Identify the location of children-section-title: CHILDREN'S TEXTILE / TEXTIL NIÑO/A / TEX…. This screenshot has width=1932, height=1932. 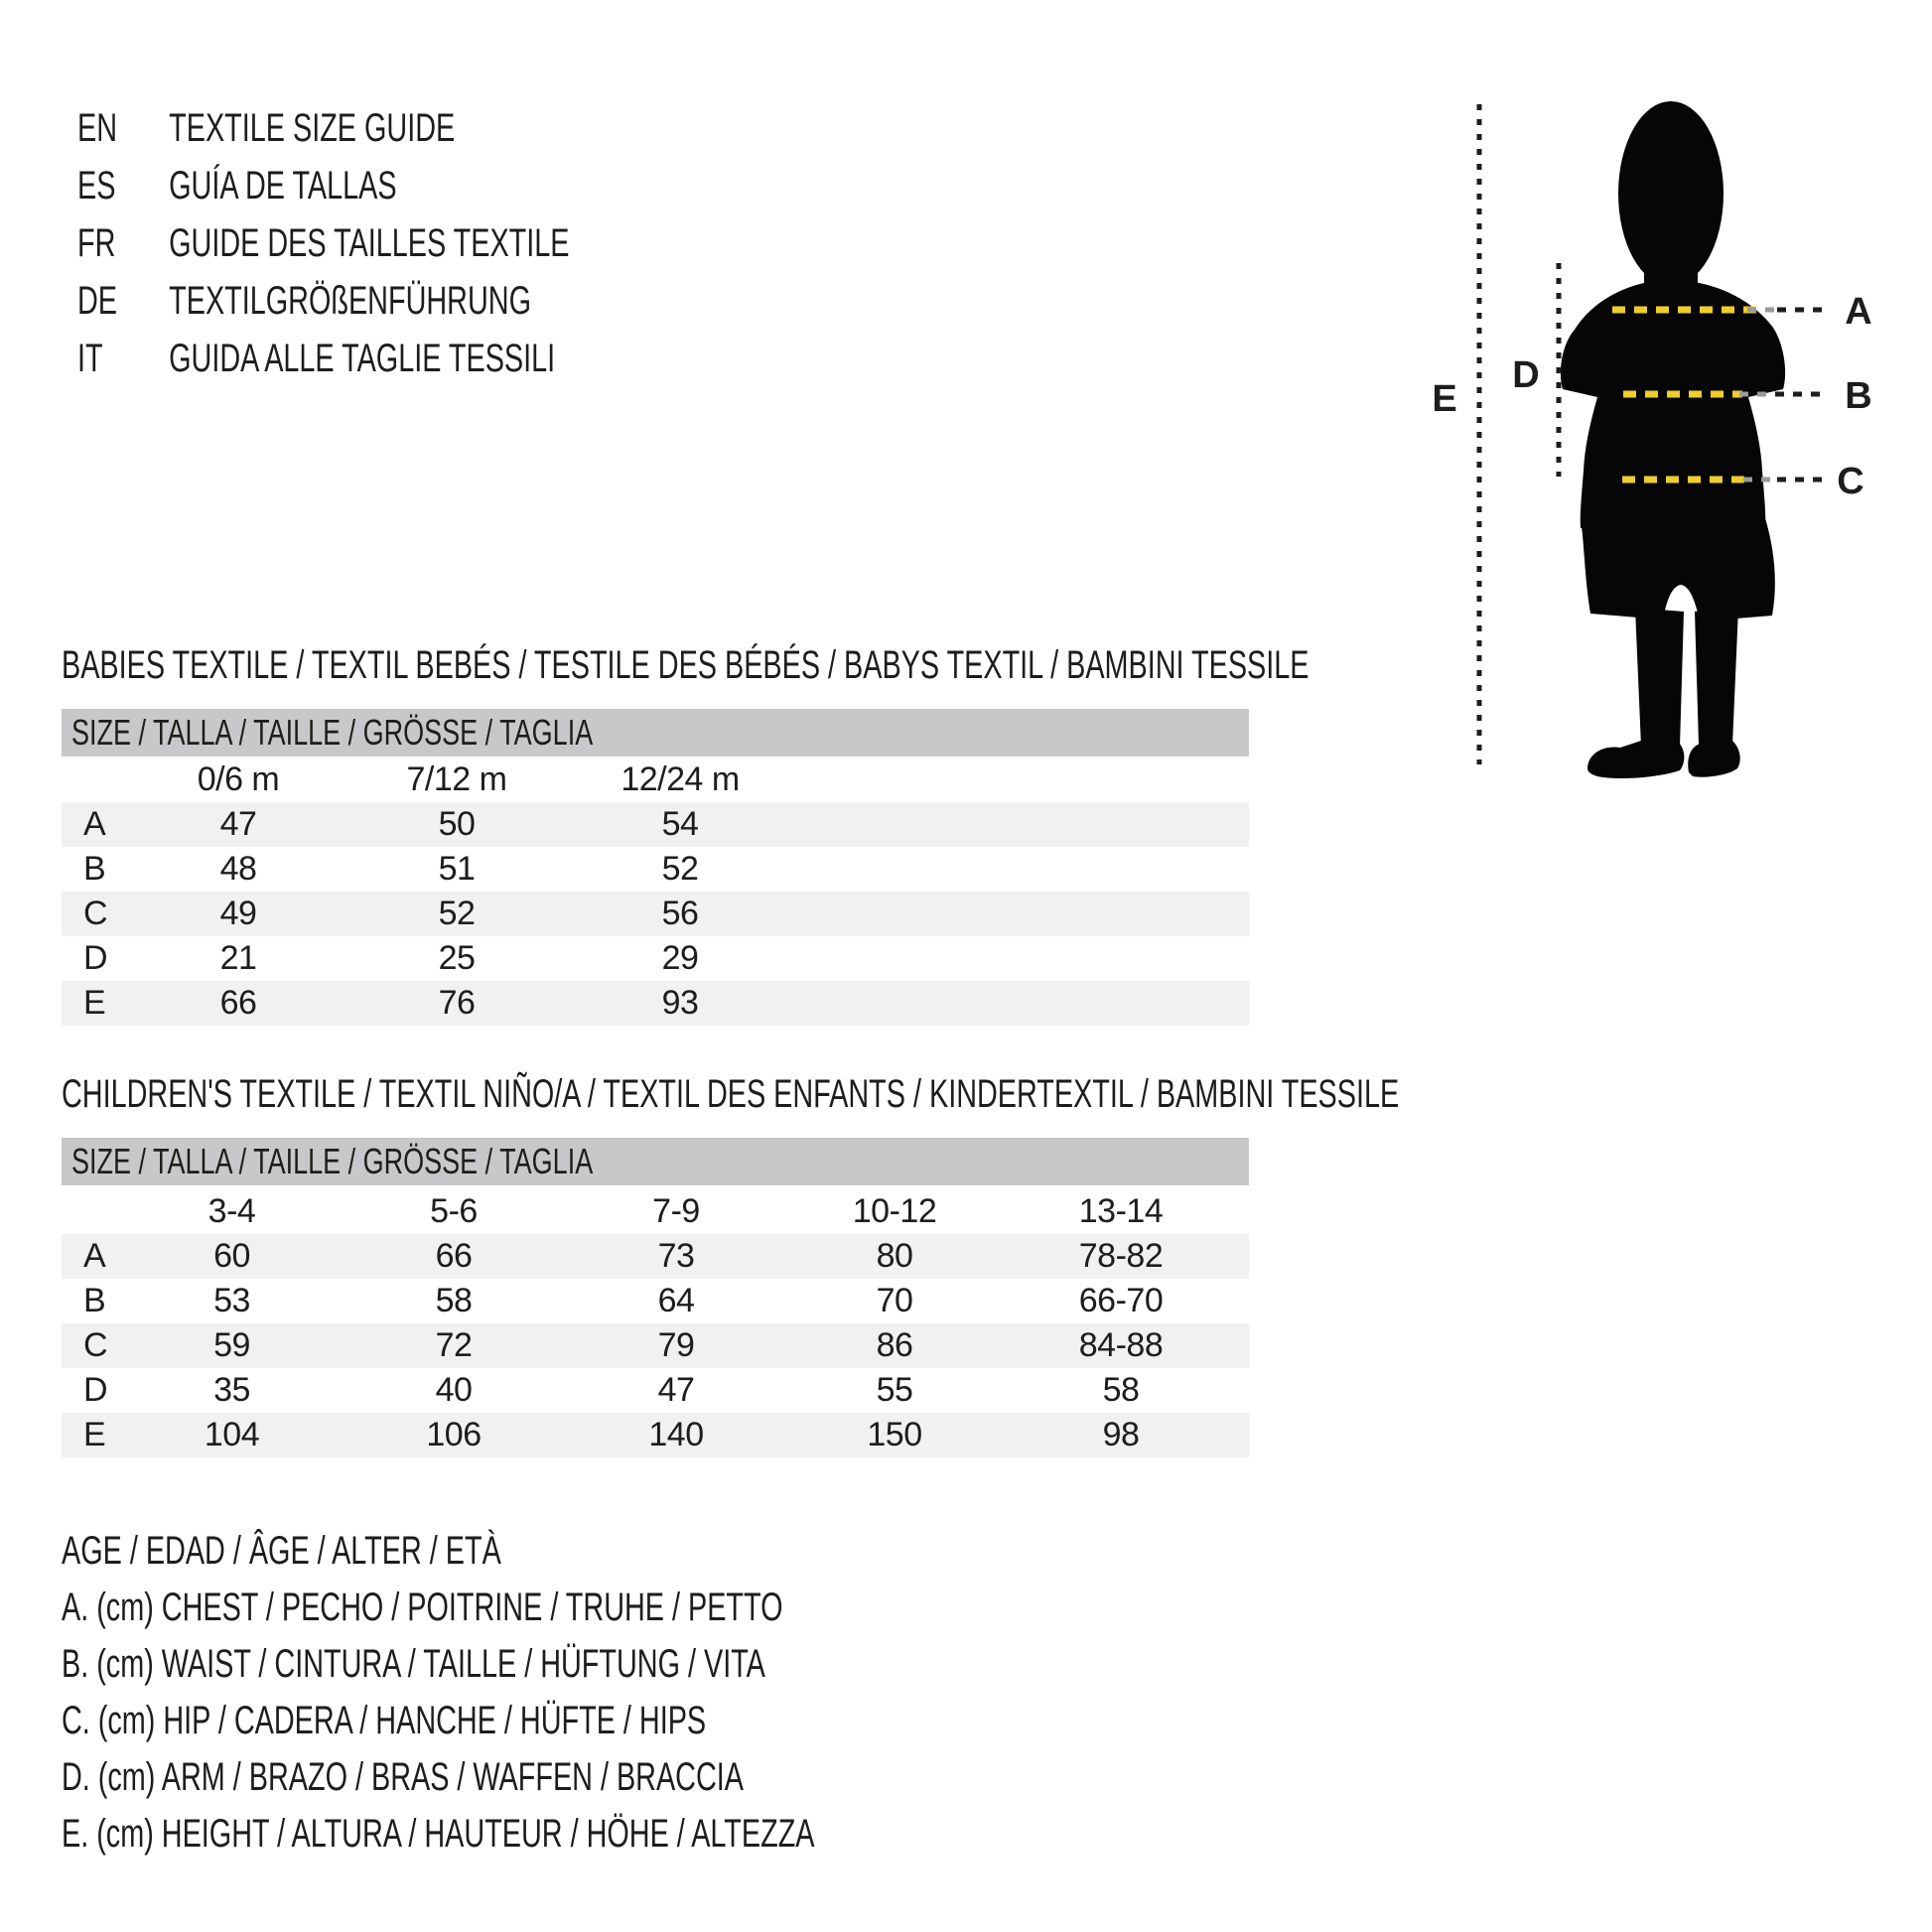
(731, 1094).